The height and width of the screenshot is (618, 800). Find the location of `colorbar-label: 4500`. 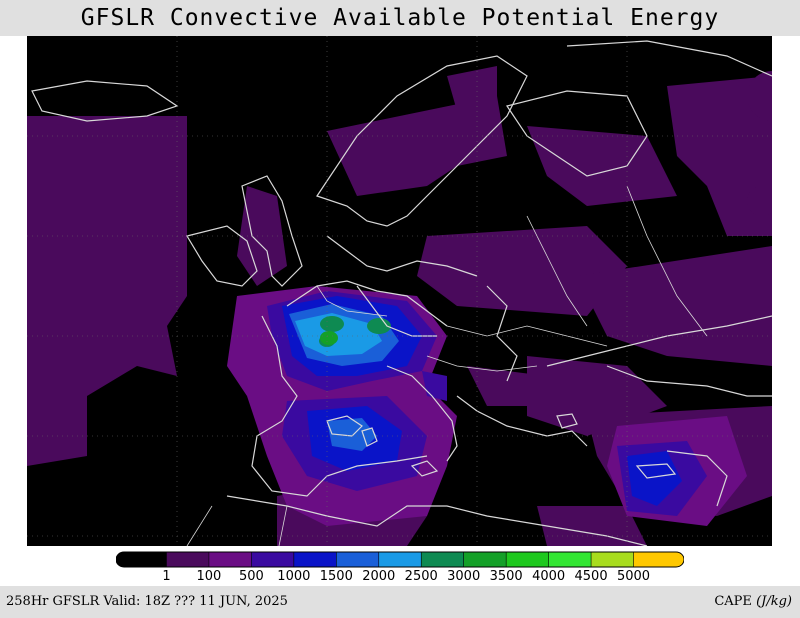

colorbar-label: 4500 is located at coordinates (591, 576).